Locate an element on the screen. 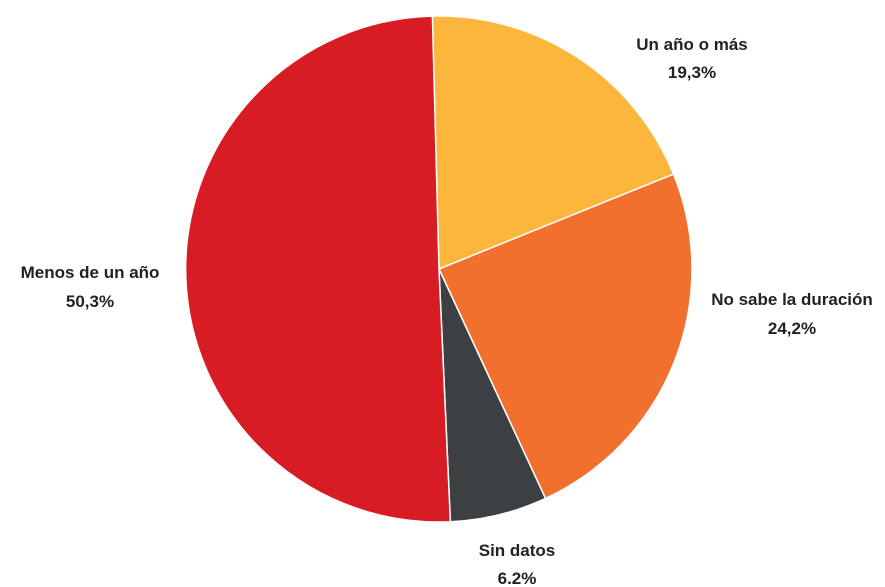 This screenshot has width=885, height=587. slice-label-no-sabe-value: 24,2% is located at coordinates (792, 328).